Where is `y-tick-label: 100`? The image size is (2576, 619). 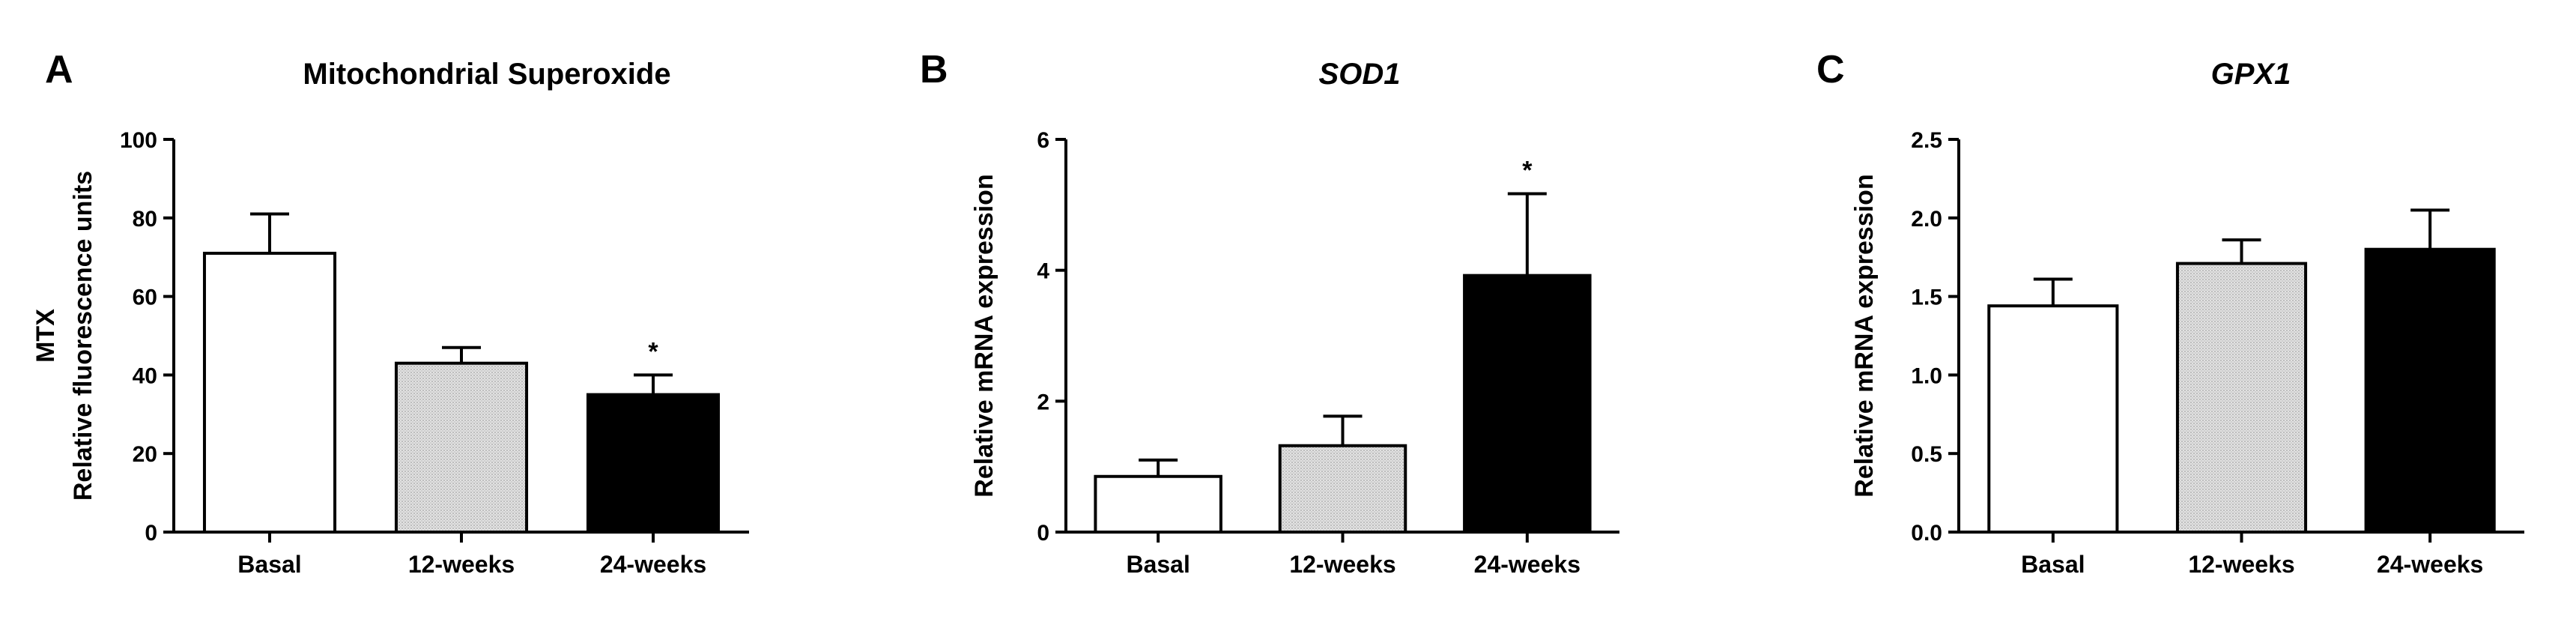
y-tick-label: 100 is located at coordinates (138, 140).